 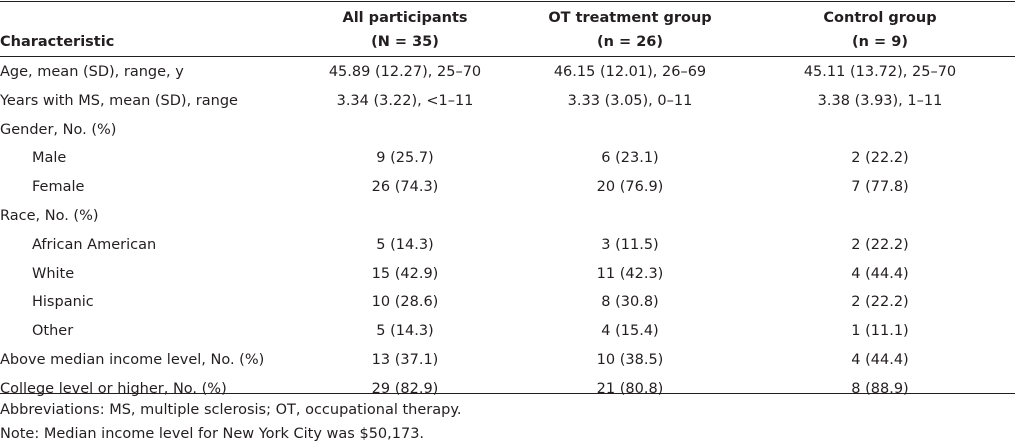 What do you see at coordinates (405, 388) in the screenshot?
I see `cell-value: 29 (82.9)` at bounding box center [405, 388].